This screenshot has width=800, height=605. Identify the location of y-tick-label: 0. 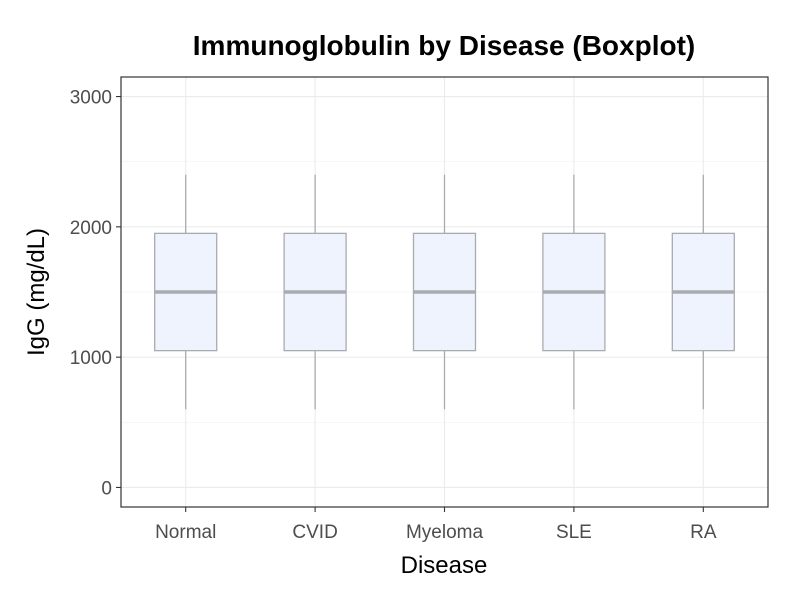
(106, 488).